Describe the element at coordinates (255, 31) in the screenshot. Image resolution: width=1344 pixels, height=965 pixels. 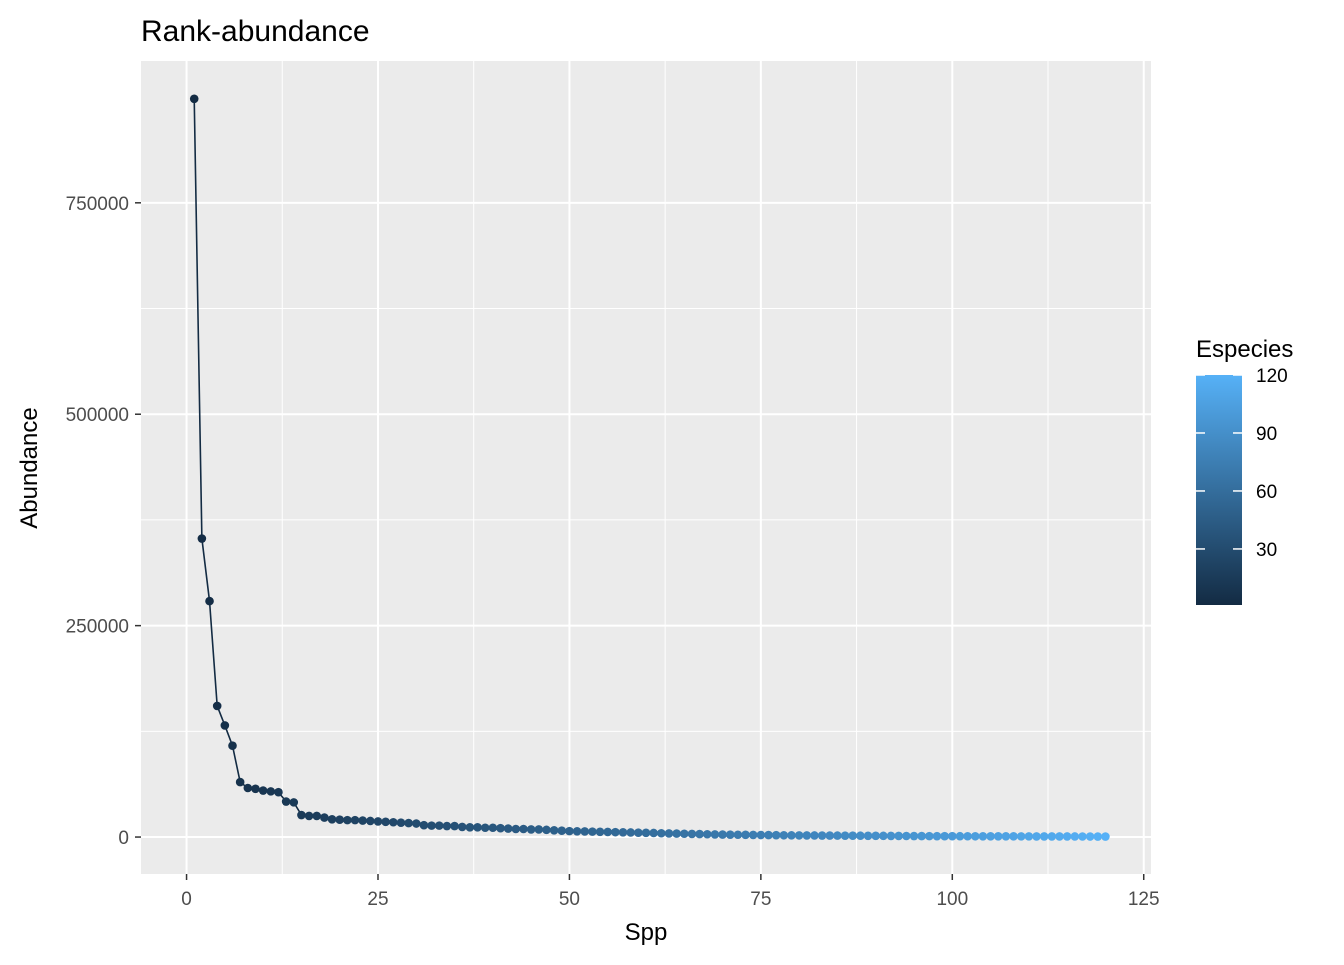
I see `chart-title: Rank-abundance` at that location.